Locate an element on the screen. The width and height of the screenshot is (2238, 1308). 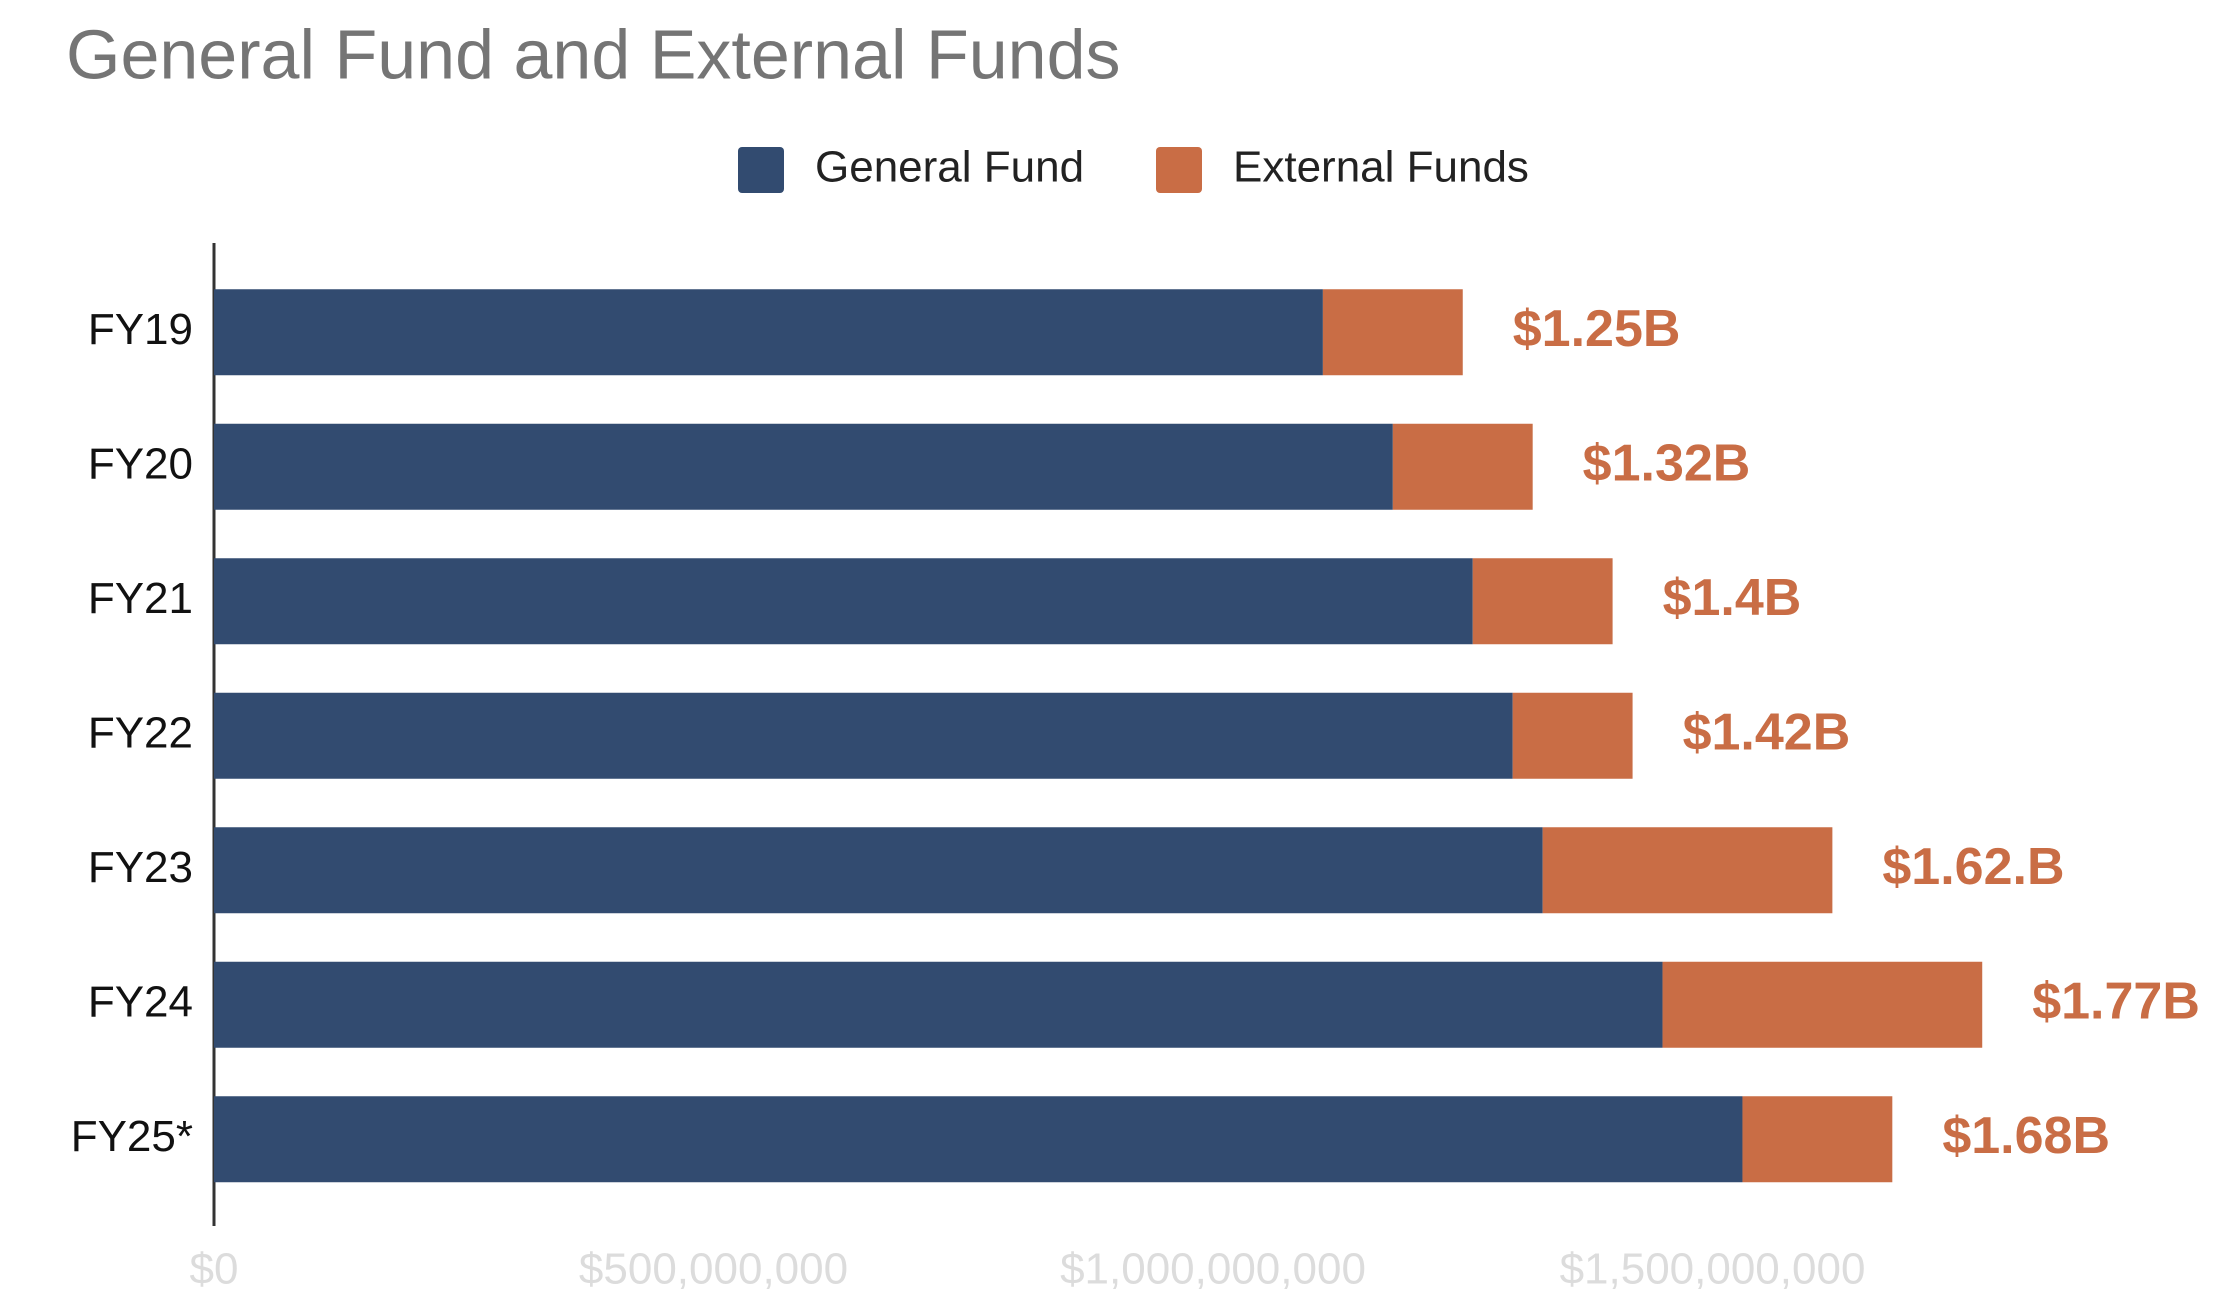
total-label: $1.77B is located at coordinates (2116, 1001).